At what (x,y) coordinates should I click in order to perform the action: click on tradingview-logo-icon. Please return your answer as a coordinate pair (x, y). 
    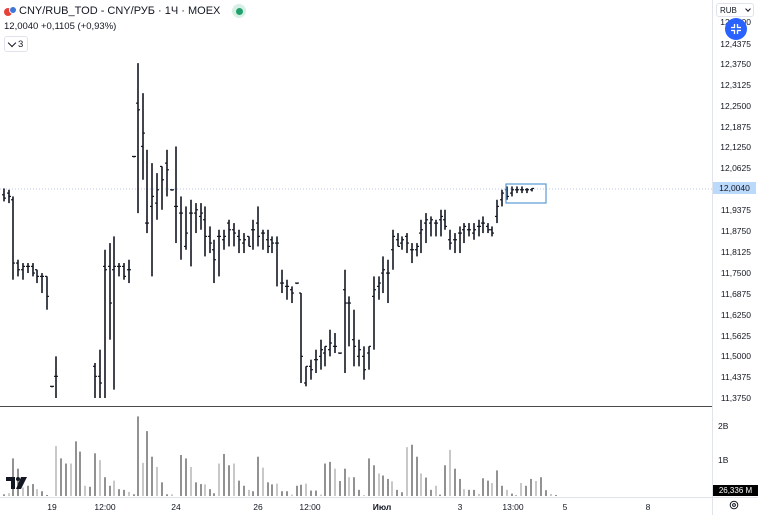
    Looking at the image, I should click on (17, 483).